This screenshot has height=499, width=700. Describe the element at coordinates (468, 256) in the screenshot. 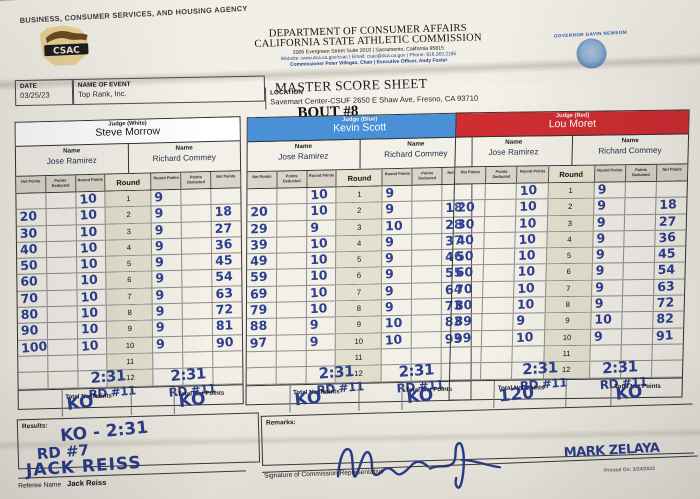

I see `score-cell: 50` at that location.